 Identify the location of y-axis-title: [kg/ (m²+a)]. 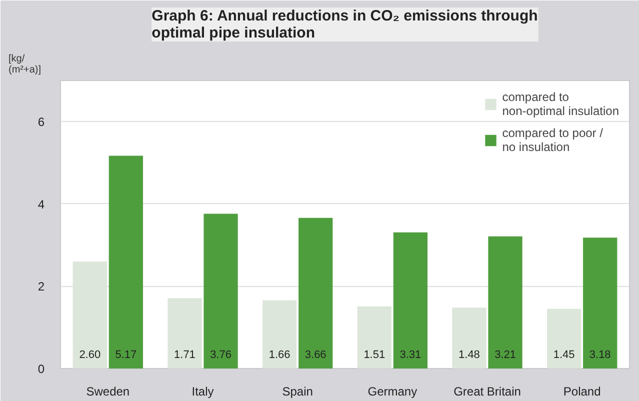
(25, 65).